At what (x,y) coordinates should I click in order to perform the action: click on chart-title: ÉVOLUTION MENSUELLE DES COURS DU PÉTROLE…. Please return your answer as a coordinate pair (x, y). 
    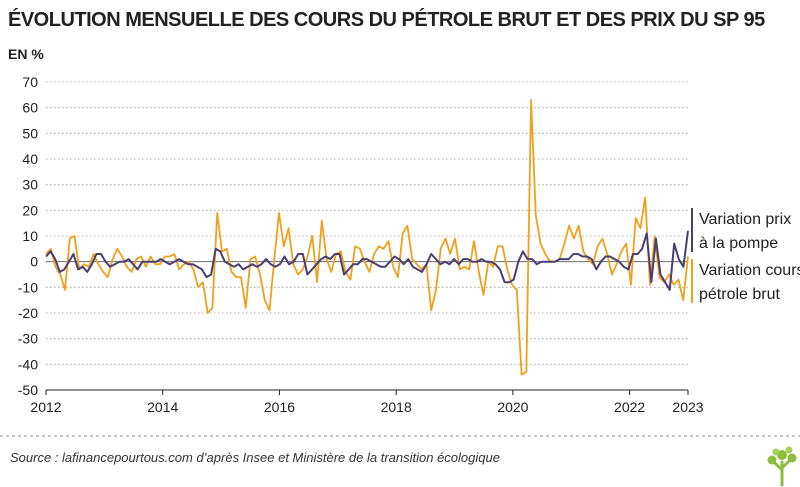
    Looking at the image, I should click on (386, 19).